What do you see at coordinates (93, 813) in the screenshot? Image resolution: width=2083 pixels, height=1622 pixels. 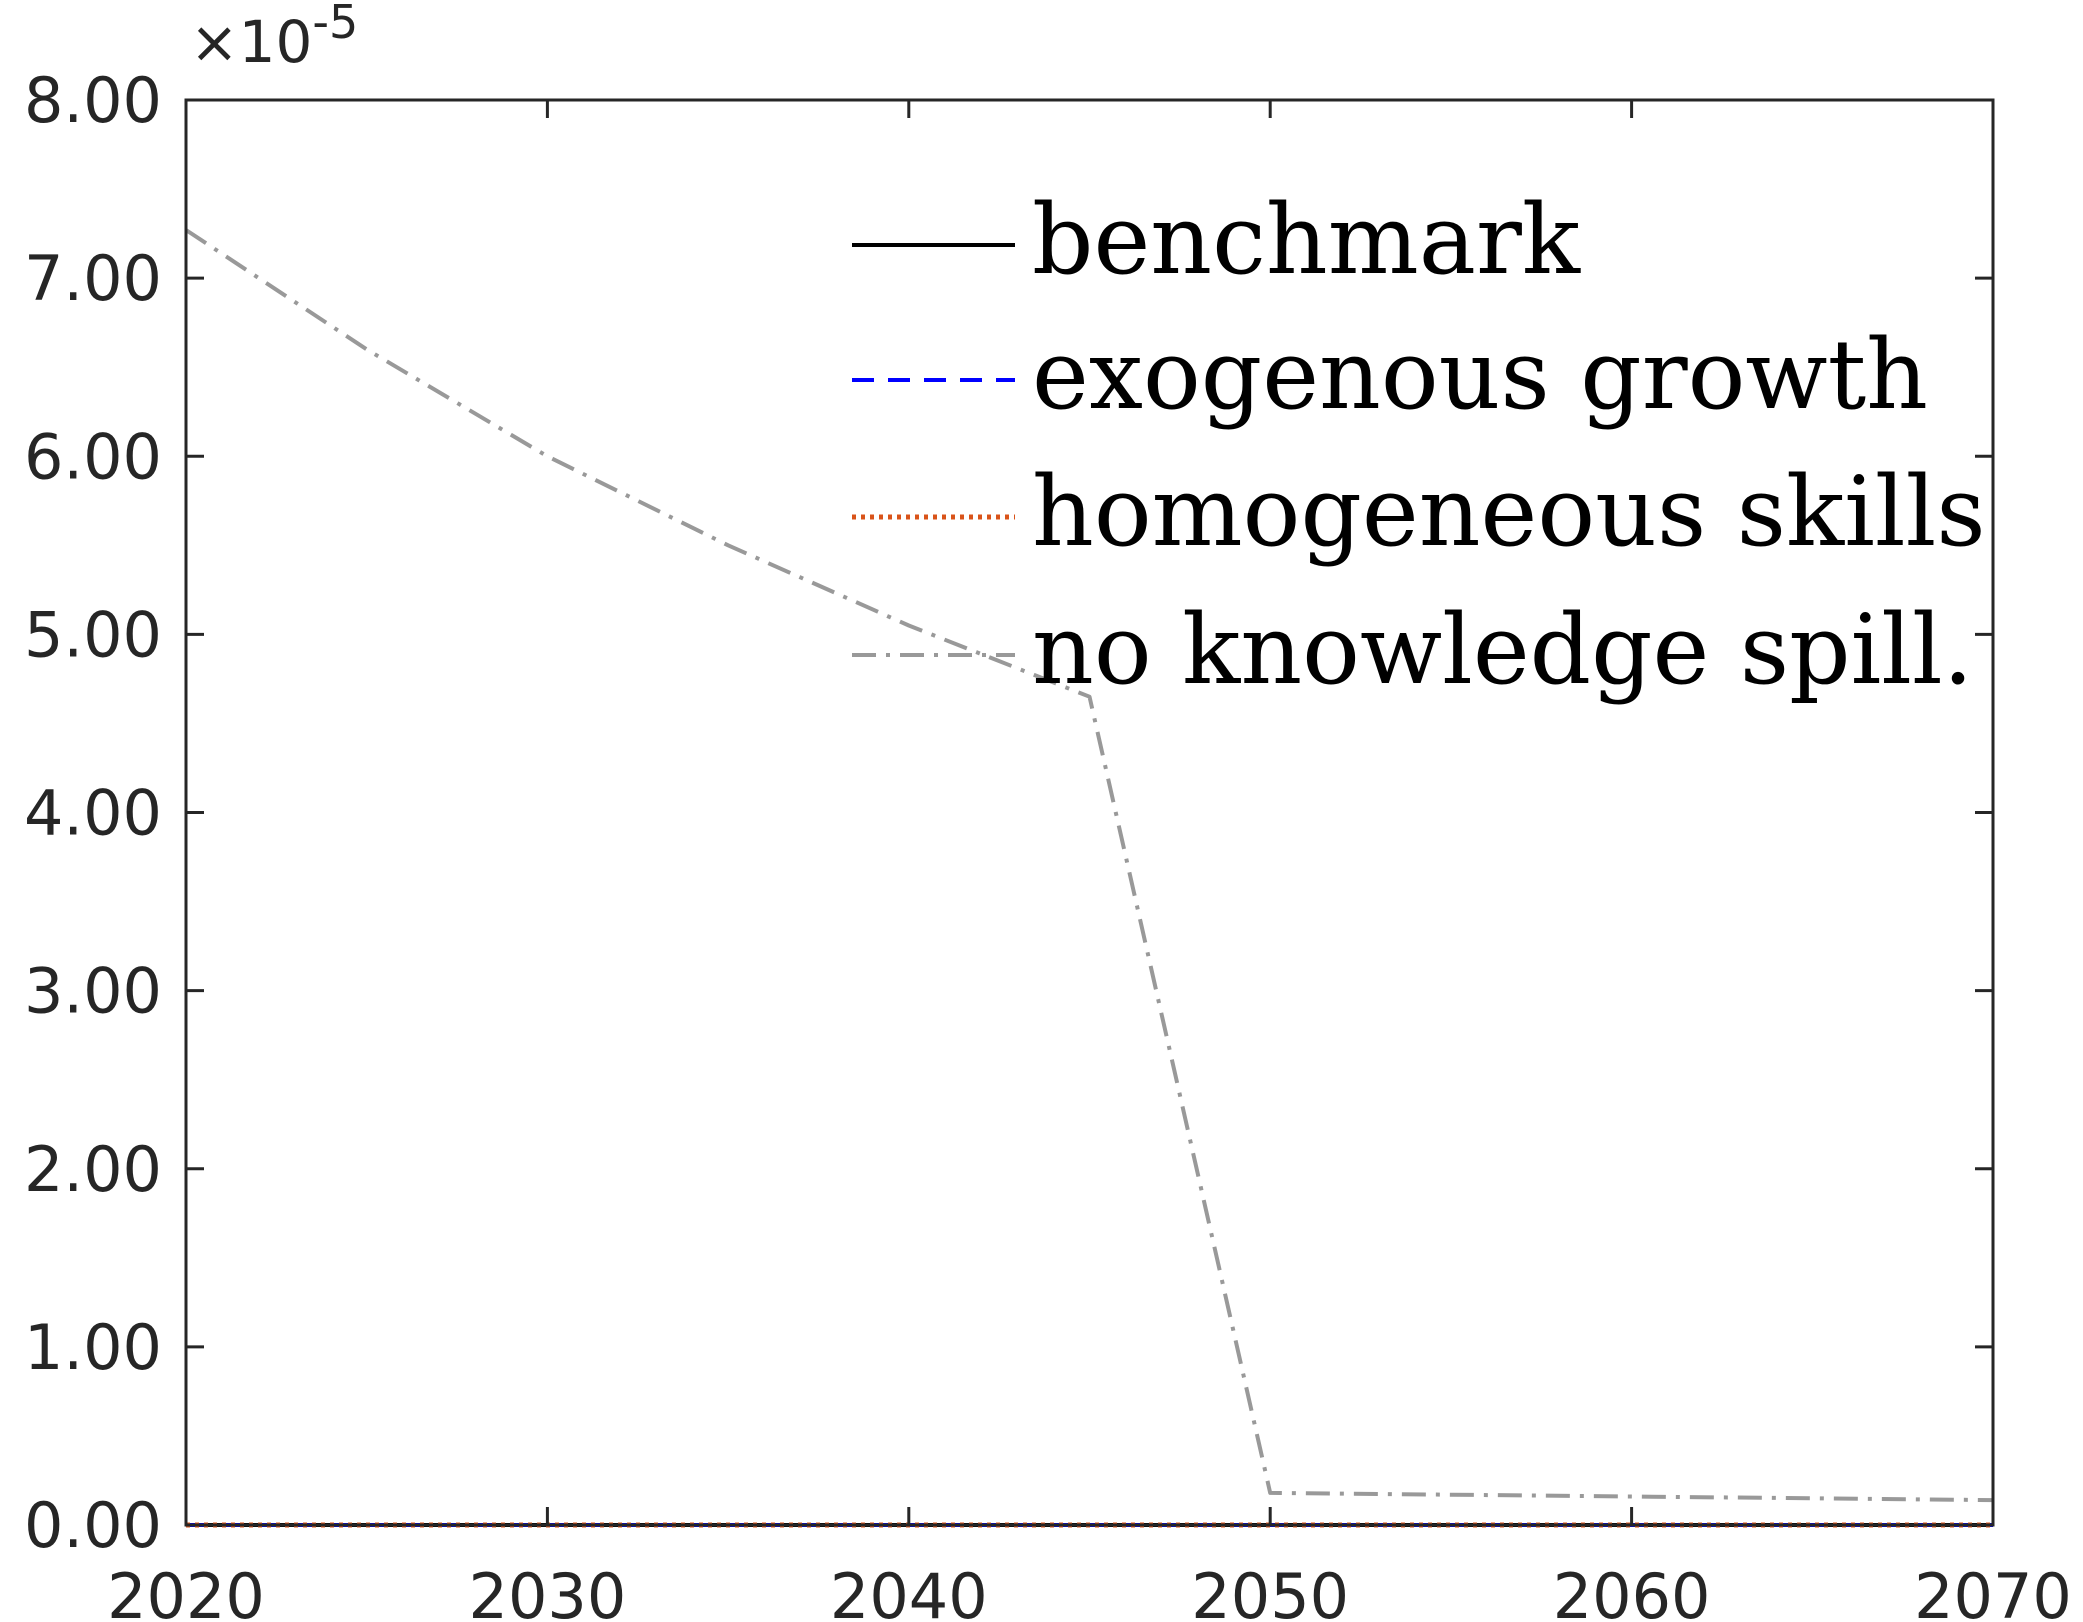 I see `y-tick-label: 4.00` at bounding box center [93, 813].